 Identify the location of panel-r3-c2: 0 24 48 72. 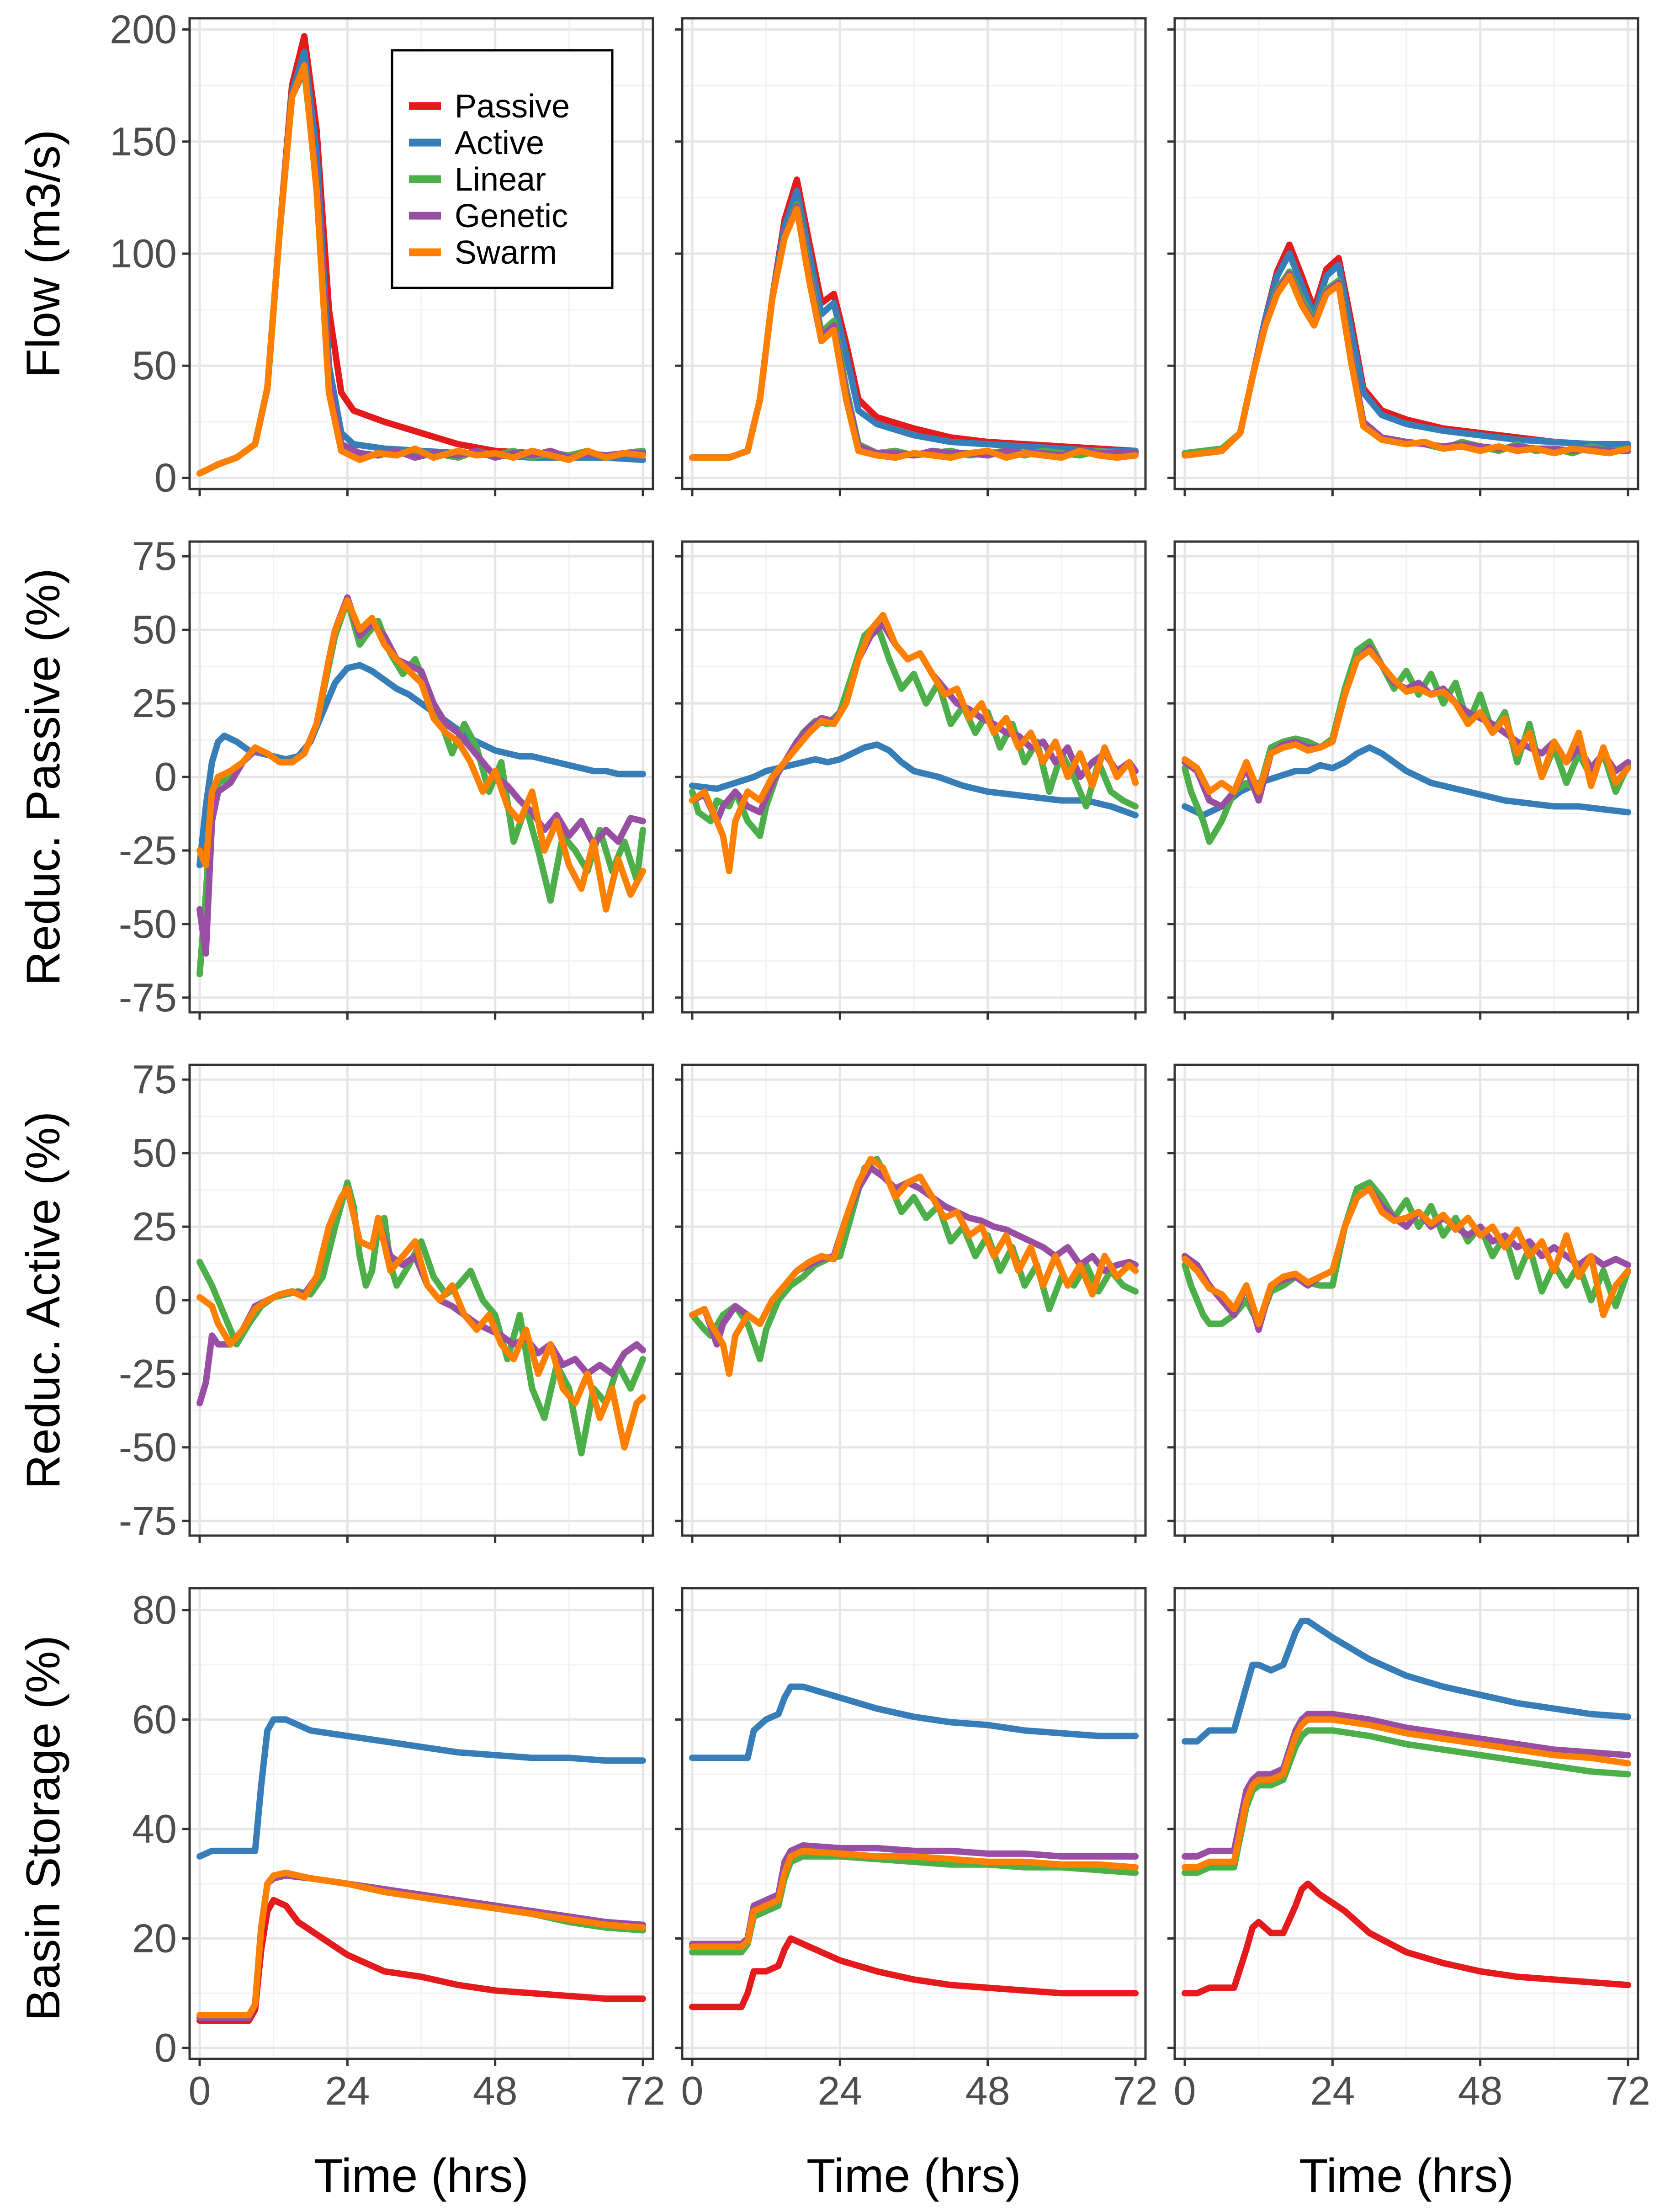
(1409, 1850).